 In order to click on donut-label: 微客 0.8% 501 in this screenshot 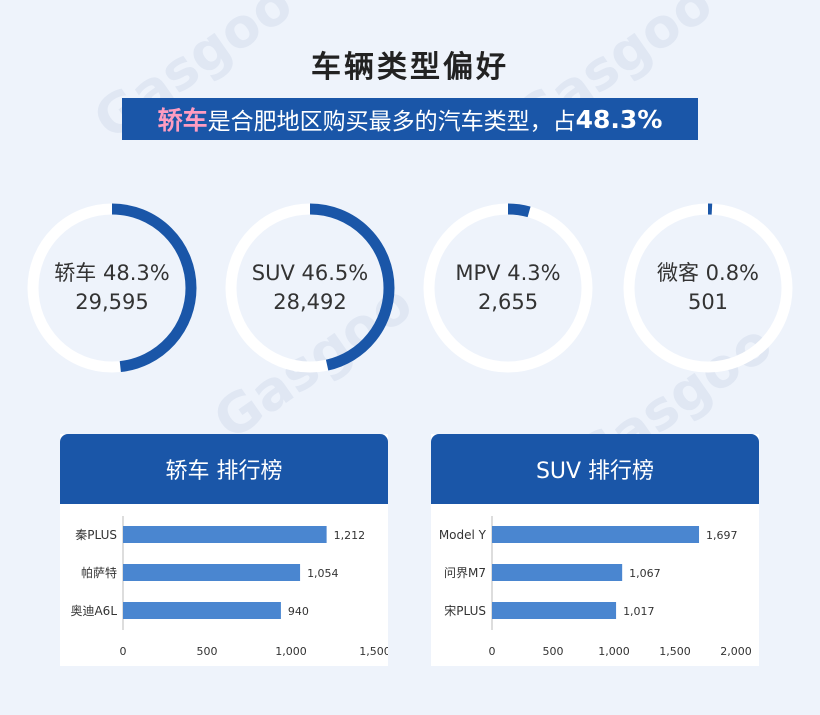, I will do `click(708, 288)`.